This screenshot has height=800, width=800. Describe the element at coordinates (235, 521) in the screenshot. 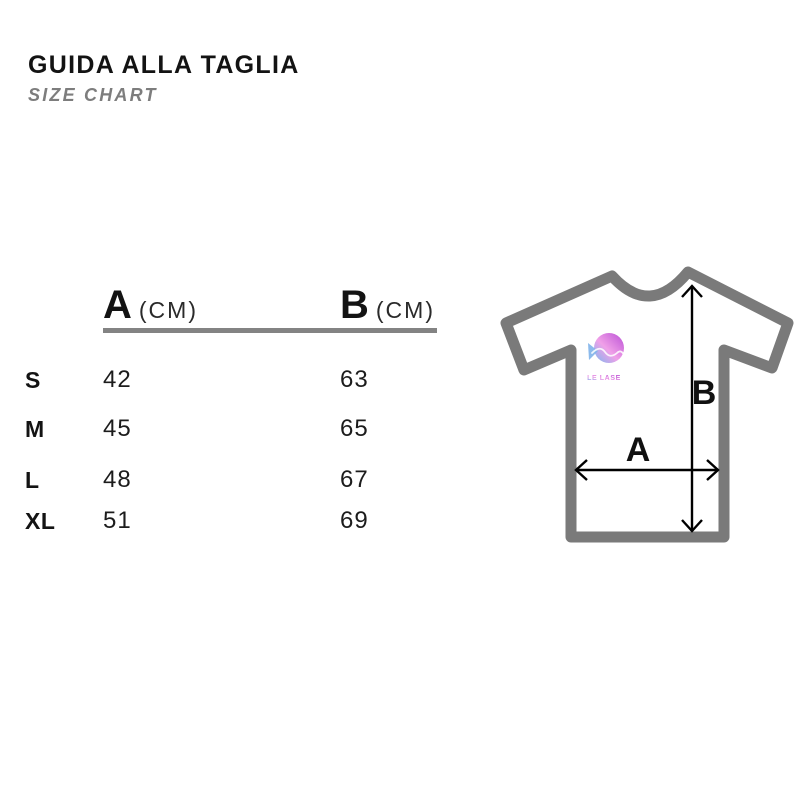

I see `table-row: XL 51 69` at that location.